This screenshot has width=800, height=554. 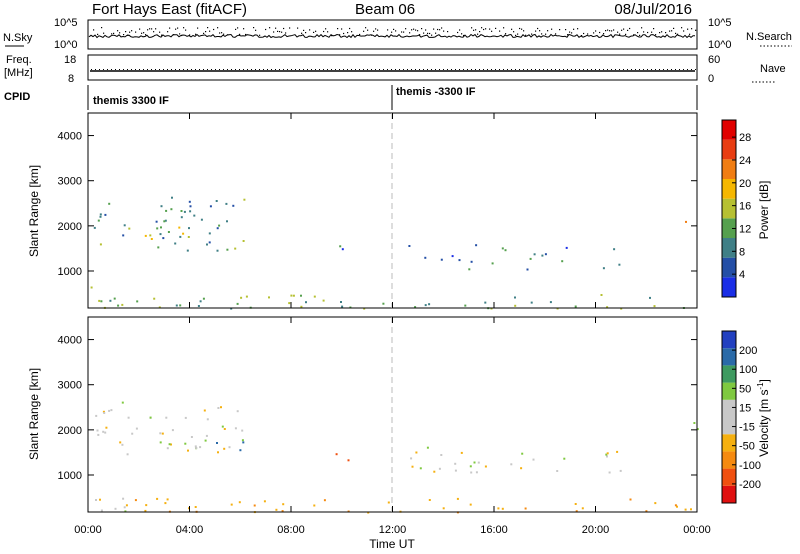 I want to click on power-colorbar-label: Power [dB], so click(x=764, y=210).